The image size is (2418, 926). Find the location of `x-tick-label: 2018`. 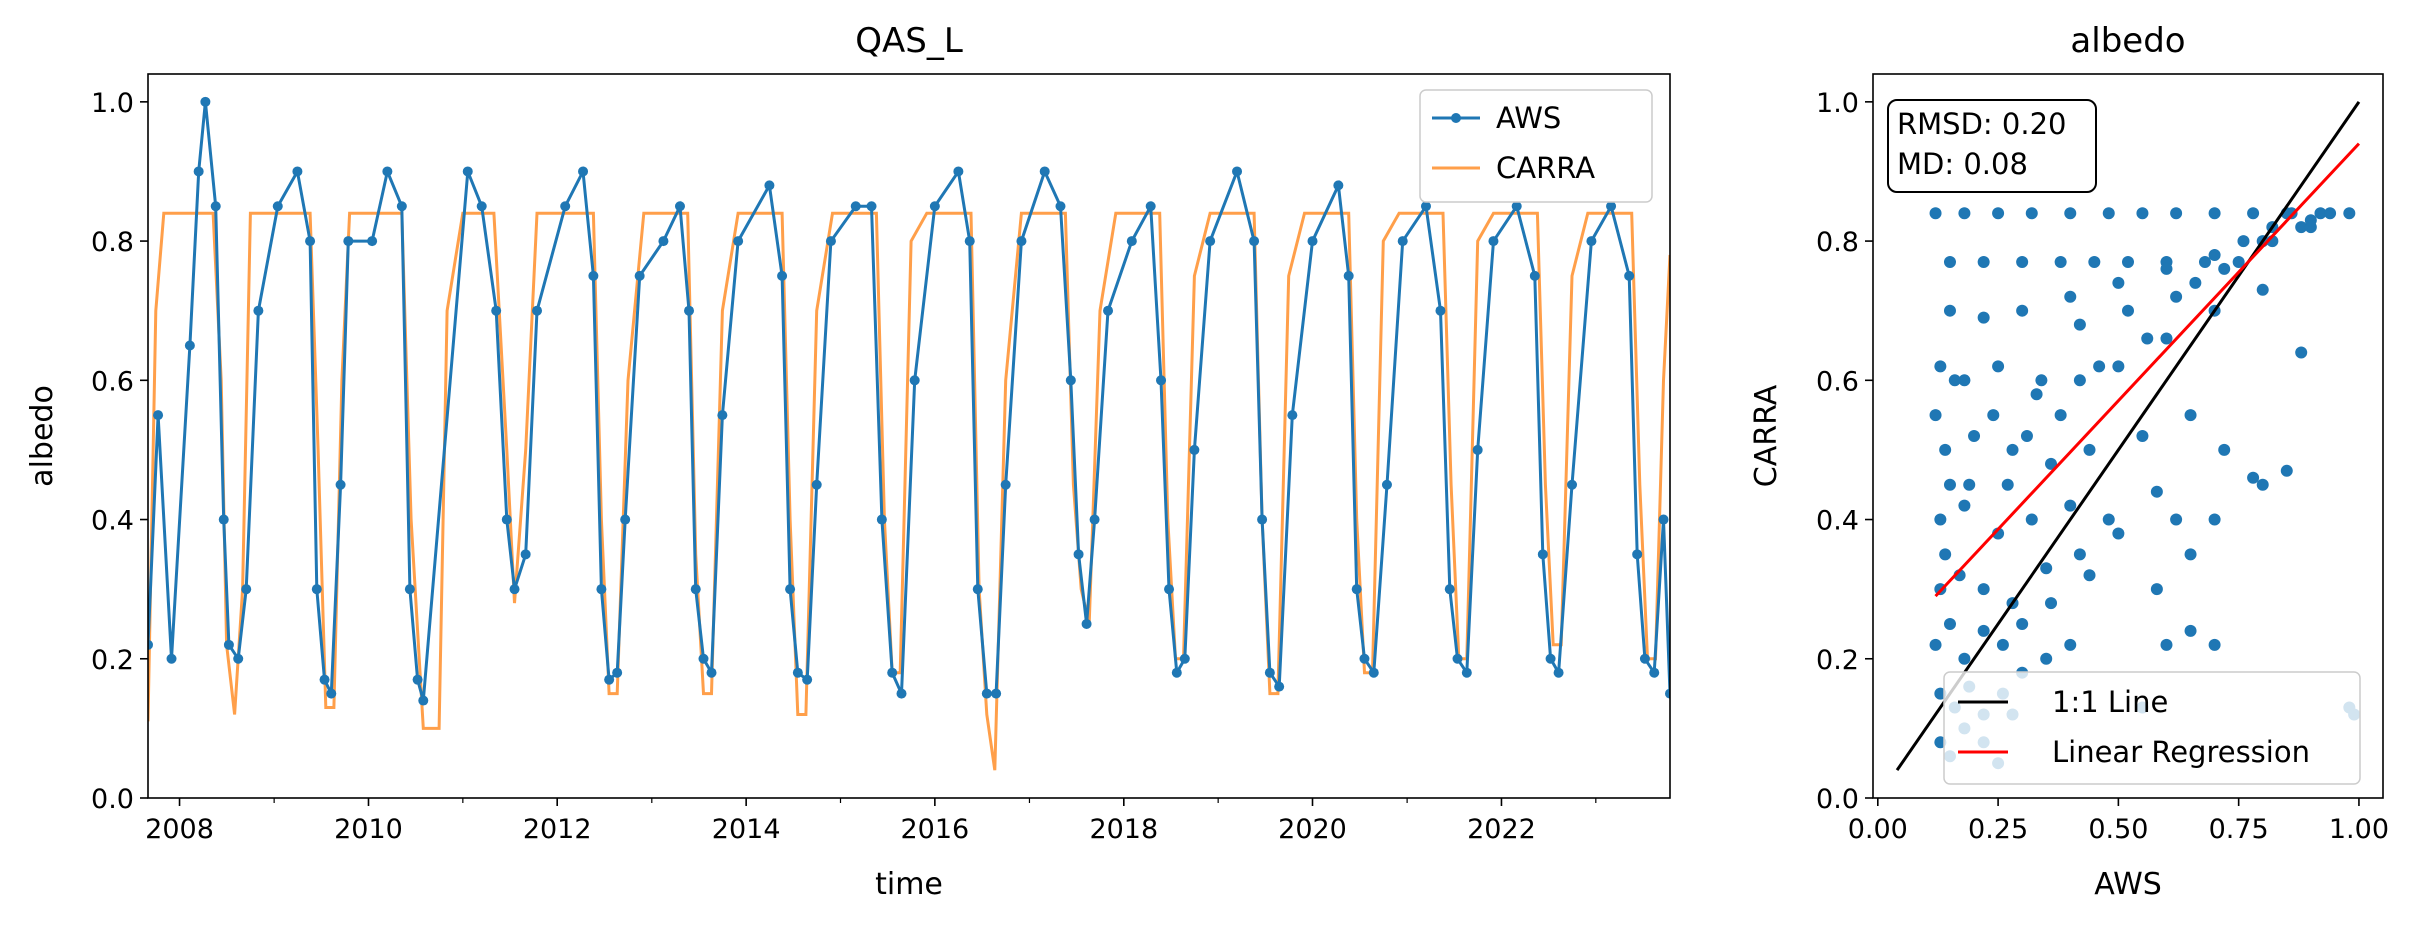

x-tick-label: 2018 is located at coordinates (1123, 829).